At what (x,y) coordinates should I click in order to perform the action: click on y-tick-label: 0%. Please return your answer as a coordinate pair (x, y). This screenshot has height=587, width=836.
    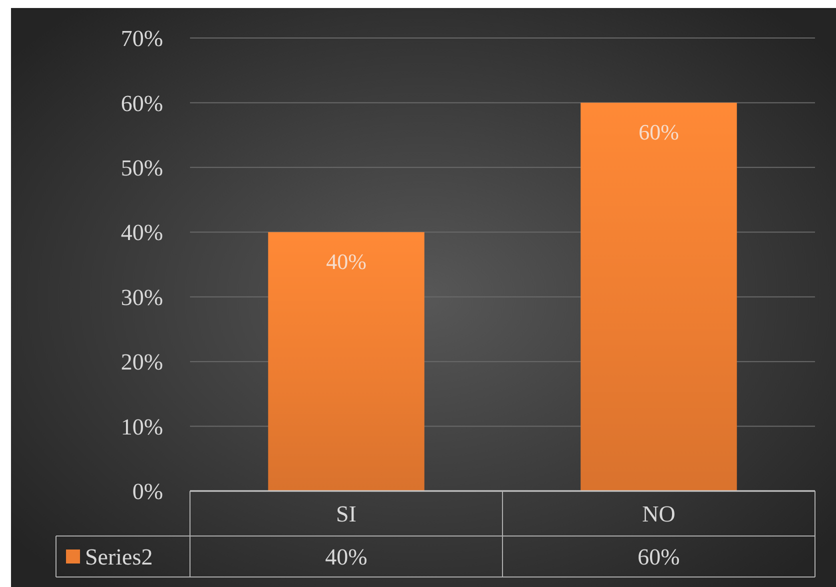
    Looking at the image, I should click on (147, 491).